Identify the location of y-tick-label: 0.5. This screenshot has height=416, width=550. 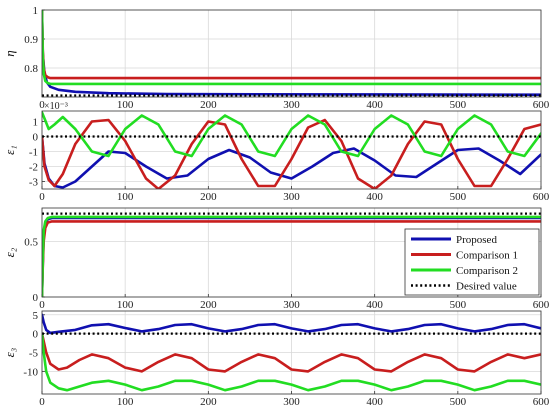
(31, 242).